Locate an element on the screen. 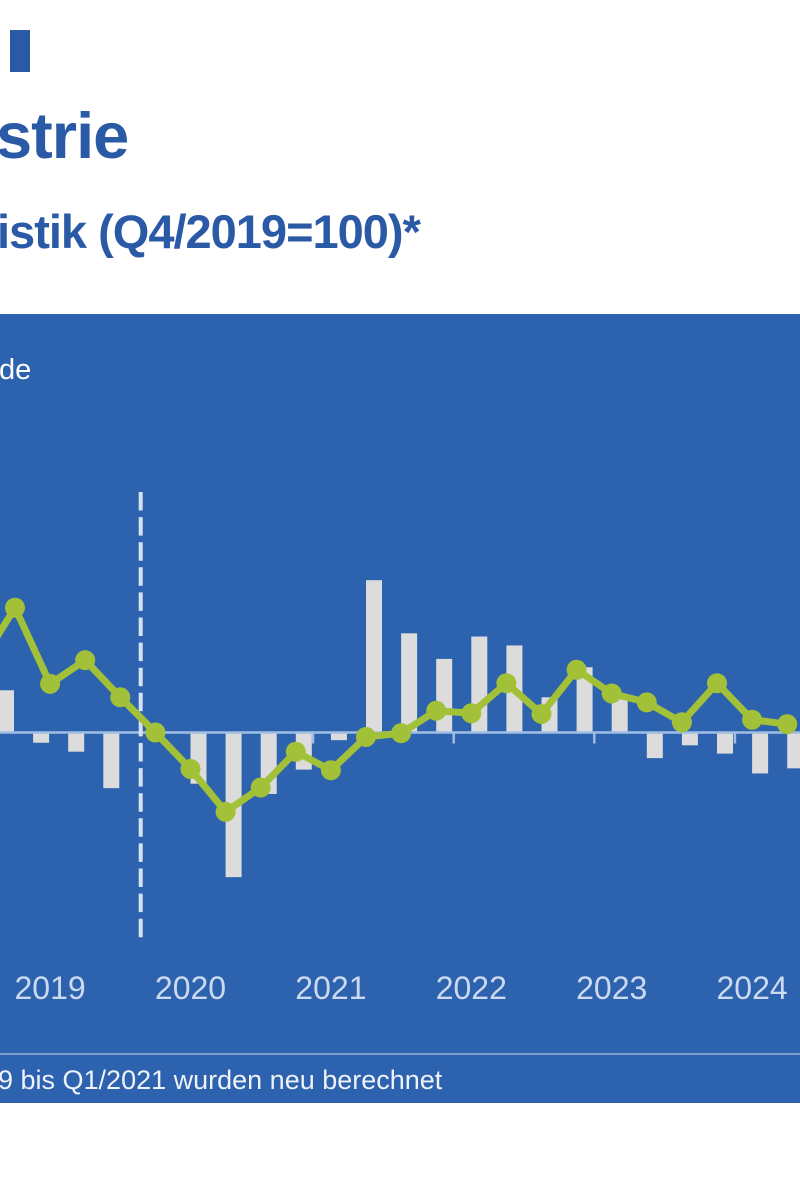 The width and height of the screenshot is (800, 1200). page-subtitle: istik (Q4/2019=100)* is located at coordinates (210, 231).